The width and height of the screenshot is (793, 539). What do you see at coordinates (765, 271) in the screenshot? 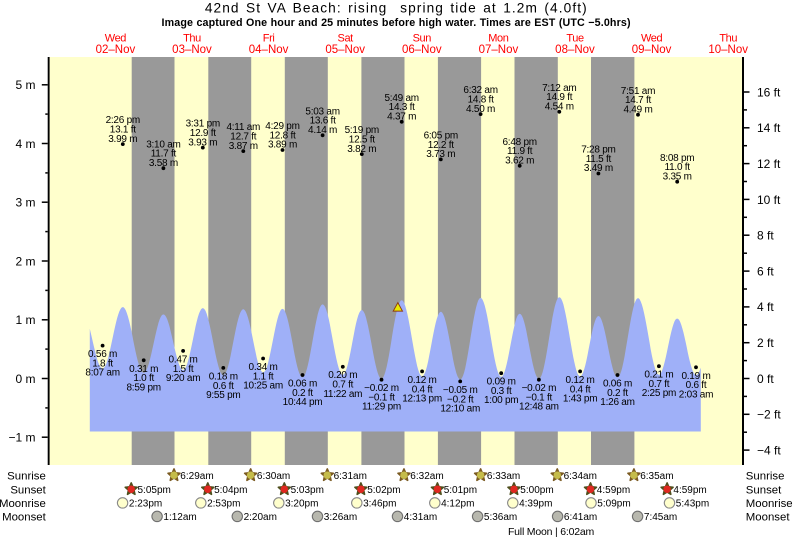
I see `svg-text: 6 ft` at bounding box center [765, 271].